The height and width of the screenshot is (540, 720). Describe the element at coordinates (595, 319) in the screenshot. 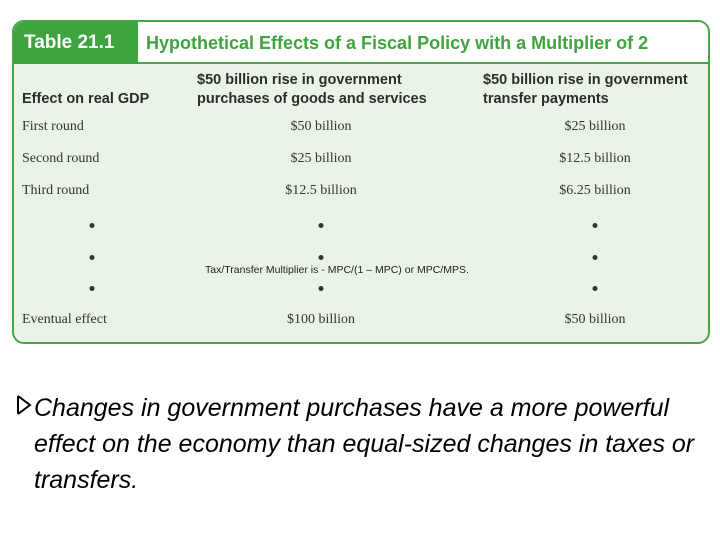

I see `eventual-transfers-value: $50 billion` at that location.